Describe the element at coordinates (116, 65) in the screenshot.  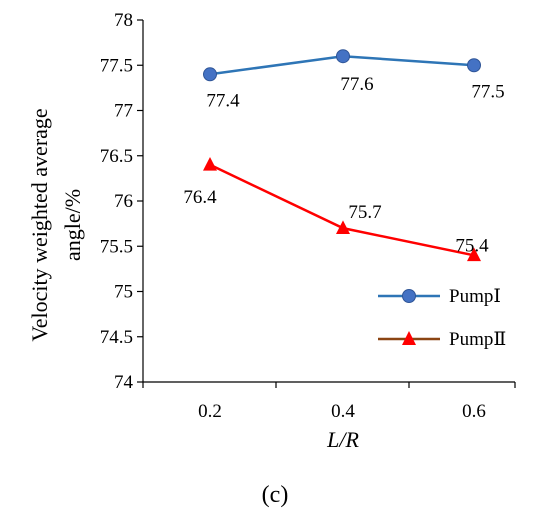
I see `y-tick-label: 77.5` at that location.